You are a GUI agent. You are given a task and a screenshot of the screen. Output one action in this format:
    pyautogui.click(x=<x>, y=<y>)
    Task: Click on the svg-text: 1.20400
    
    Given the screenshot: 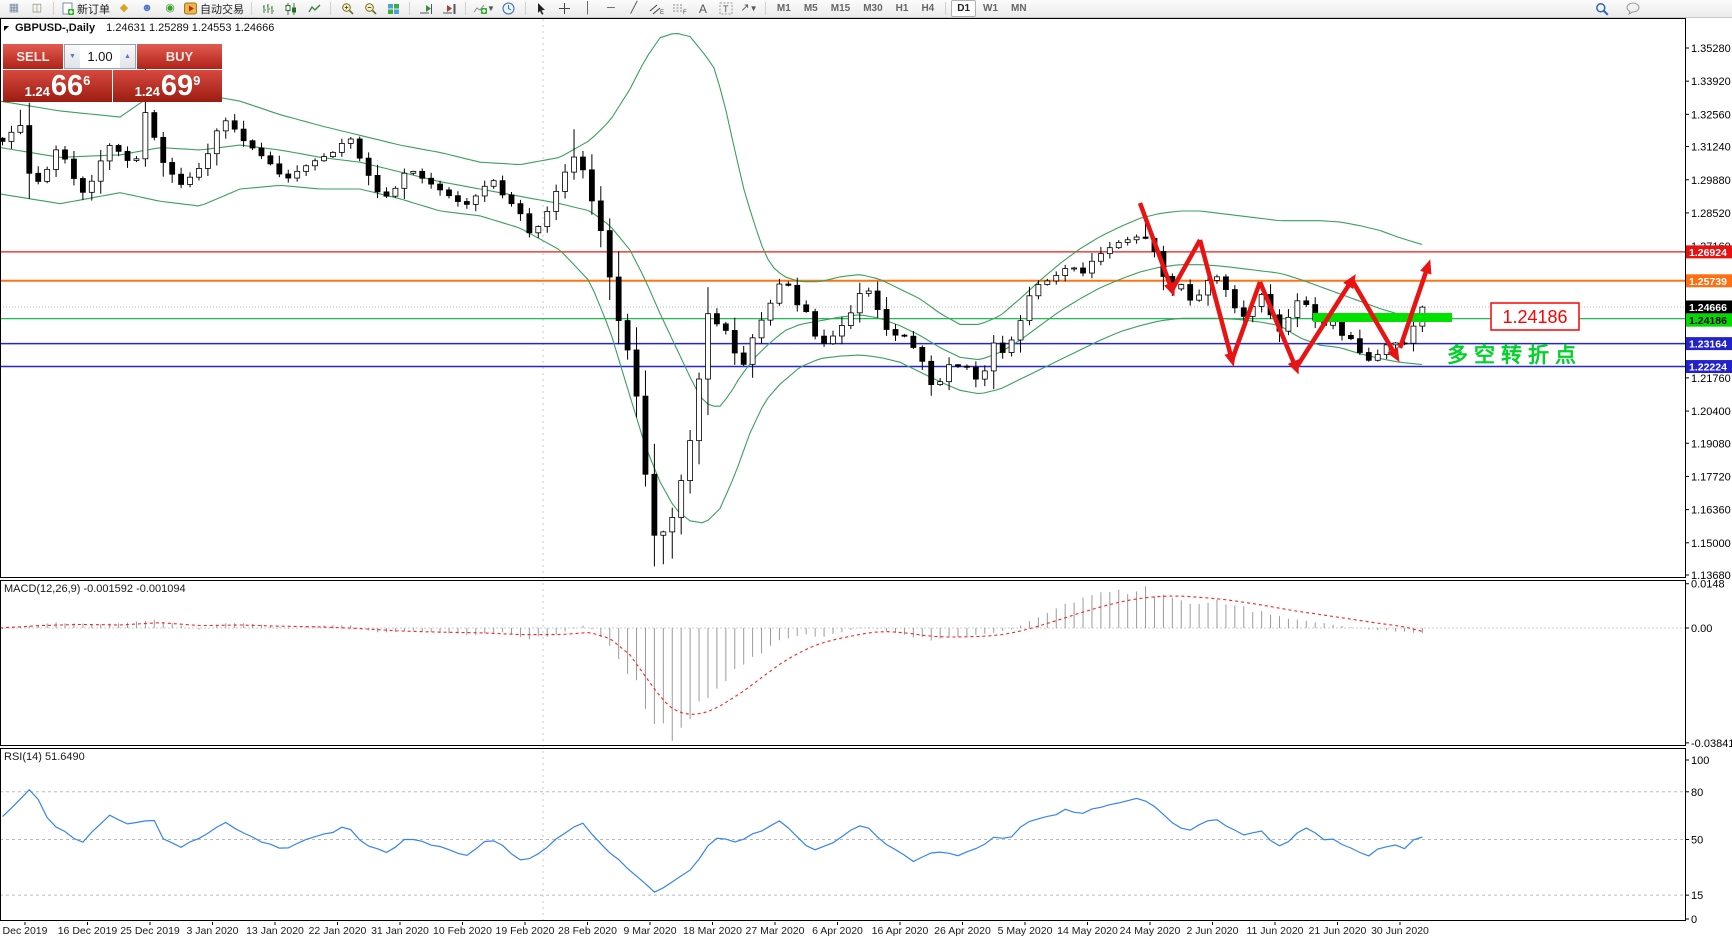 What is the action you would take?
    pyautogui.click(x=1711, y=412)
    